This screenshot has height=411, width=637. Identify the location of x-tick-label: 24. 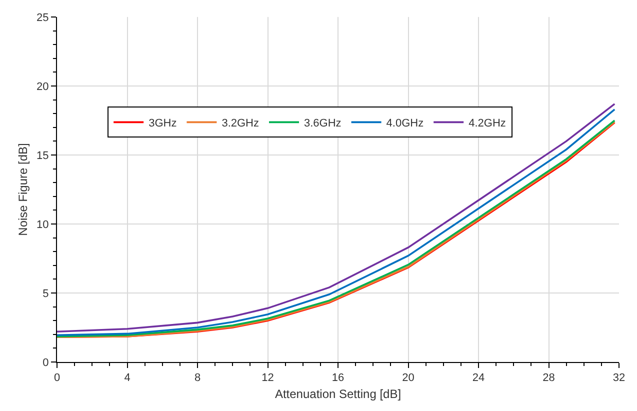
(478, 378).